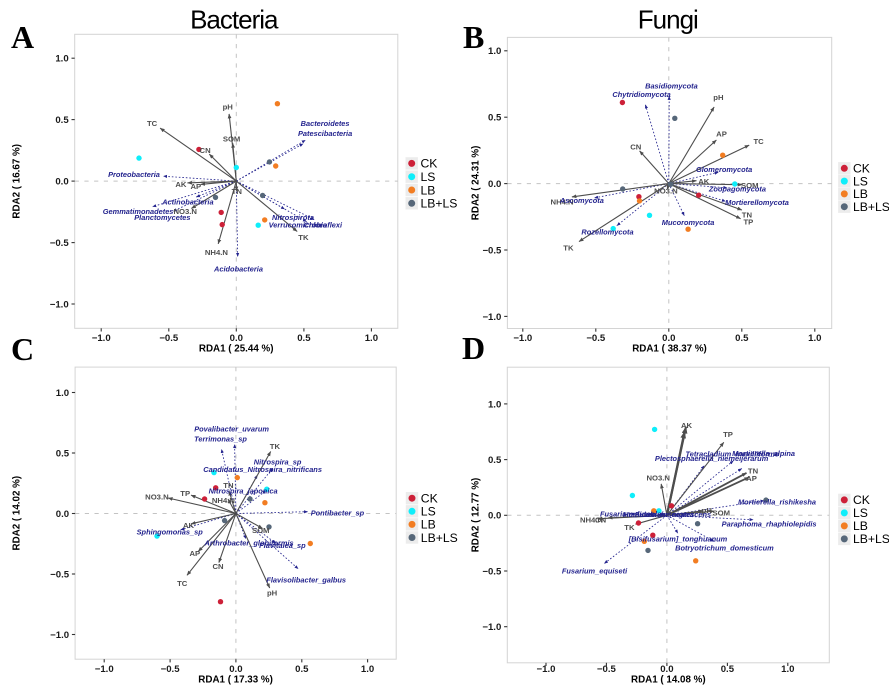  Describe the element at coordinates (278, 462) in the screenshot. I see `svg-text: Nitrospira_sp` at that location.